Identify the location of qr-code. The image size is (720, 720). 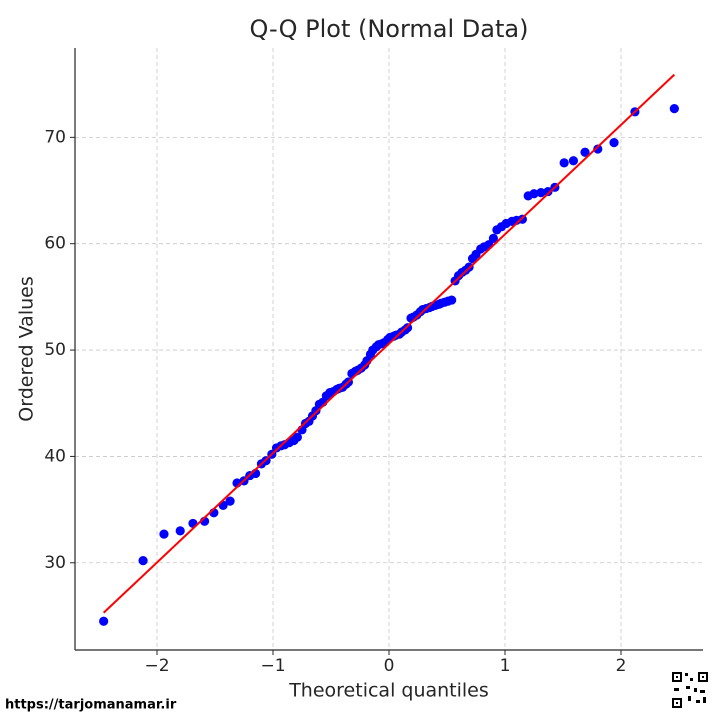
(690, 690).